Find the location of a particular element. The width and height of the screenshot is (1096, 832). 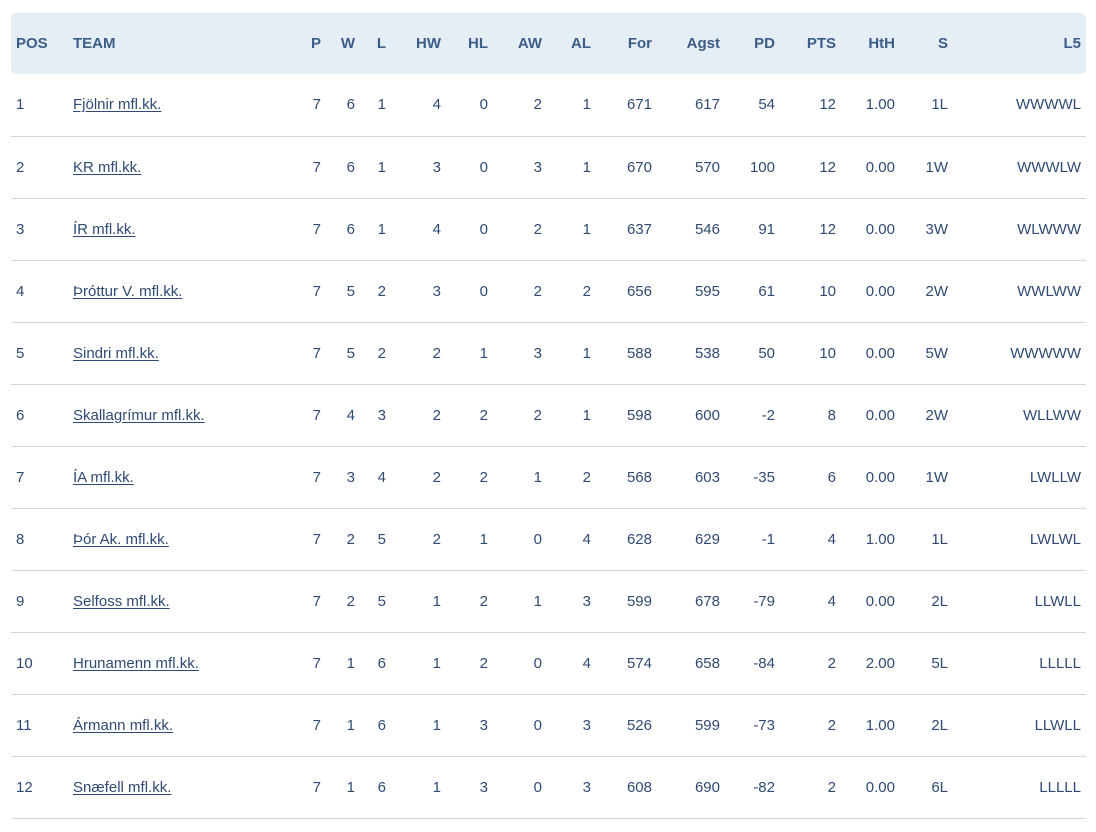

header-al: AL is located at coordinates (581, 43).